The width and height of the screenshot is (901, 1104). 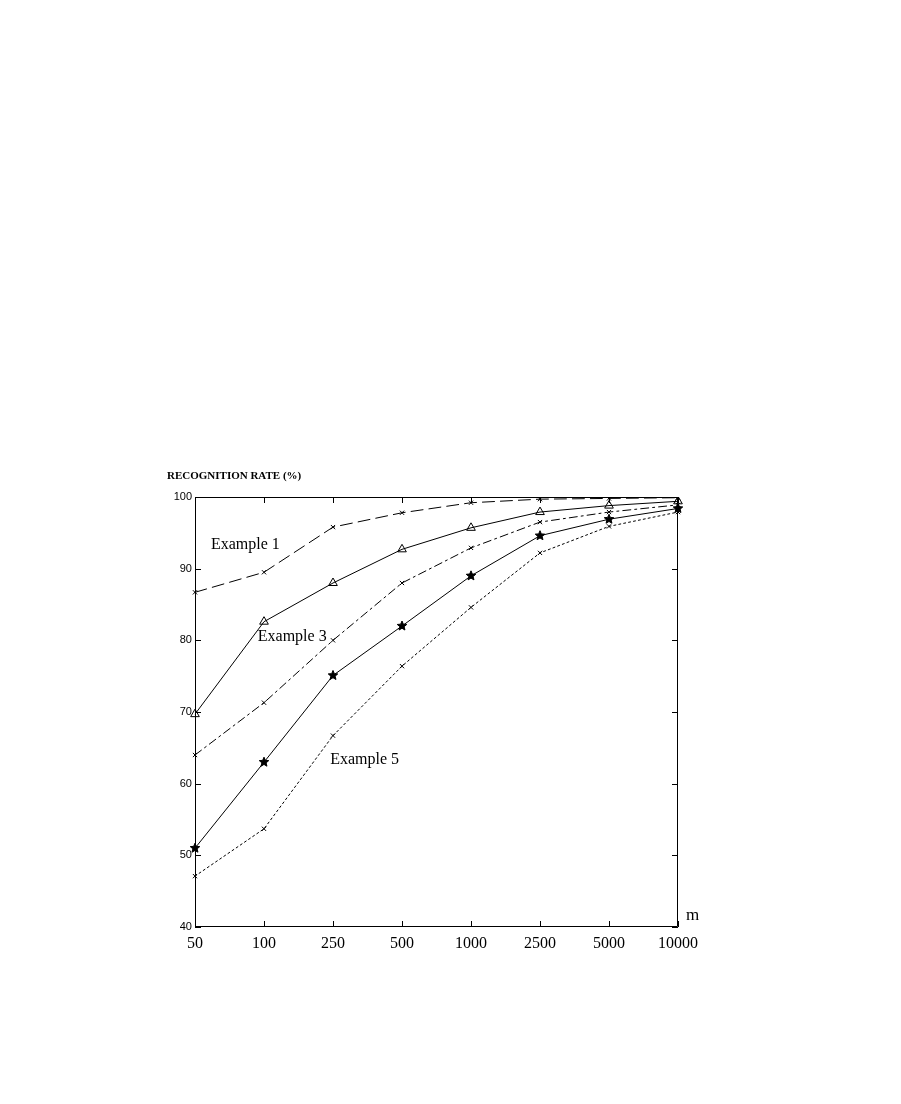 What do you see at coordinates (185, 926) in the screenshot?
I see `y-tick-label: 40` at bounding box center [185, 926].